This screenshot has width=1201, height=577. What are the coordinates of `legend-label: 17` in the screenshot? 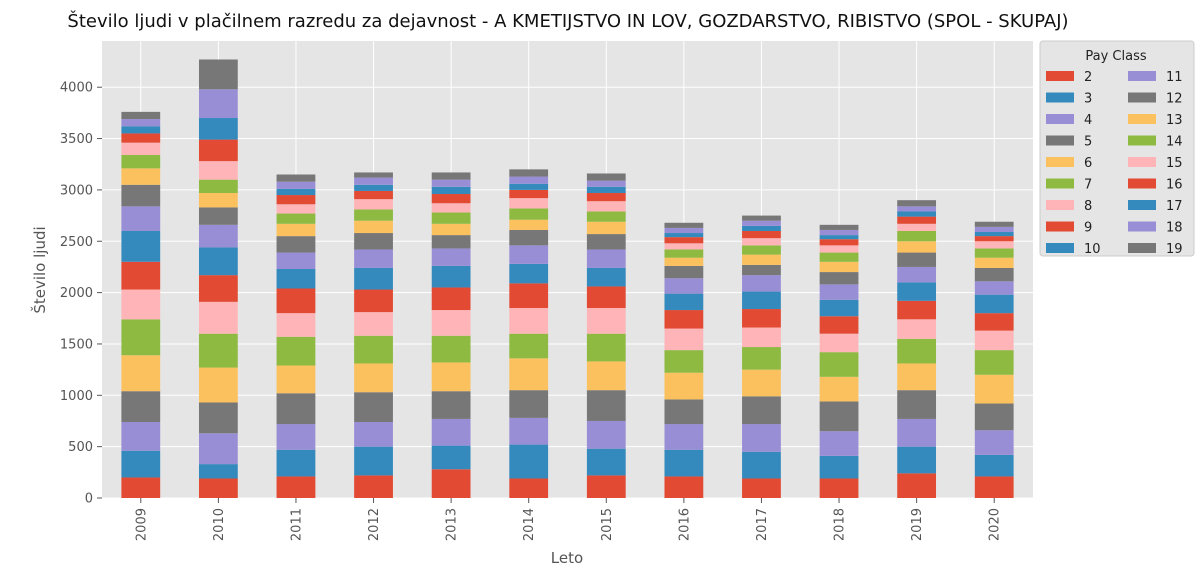 It's located at (1174, 206).